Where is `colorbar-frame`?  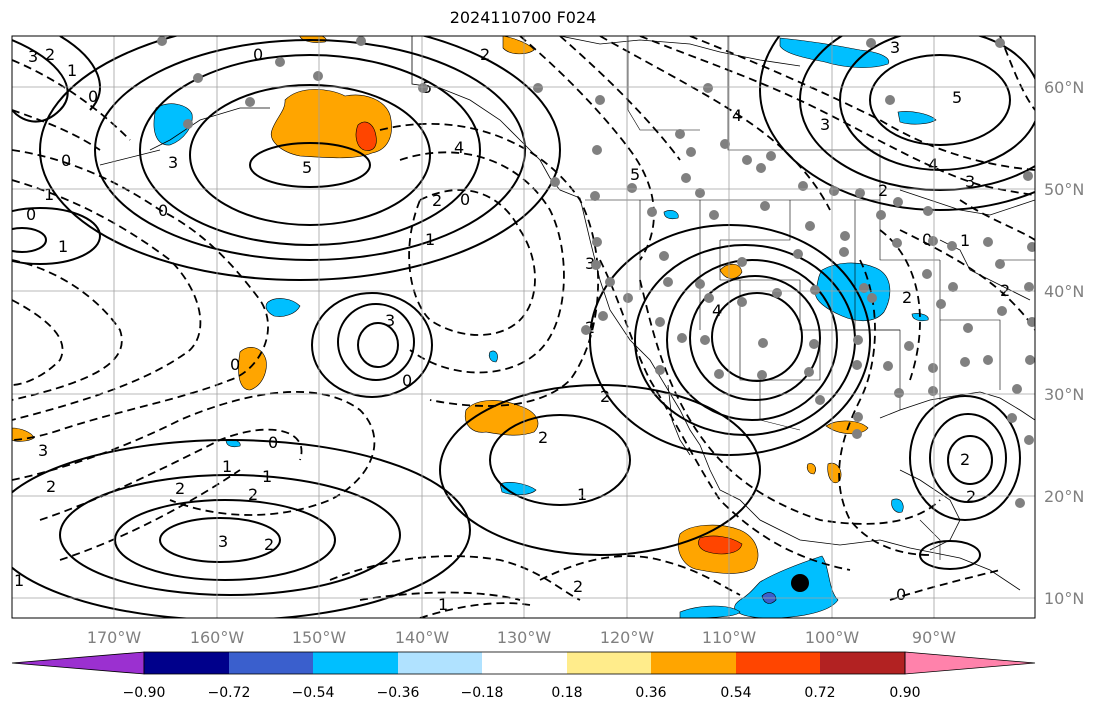 colorbar-frame is located at coordinates (524, 663).